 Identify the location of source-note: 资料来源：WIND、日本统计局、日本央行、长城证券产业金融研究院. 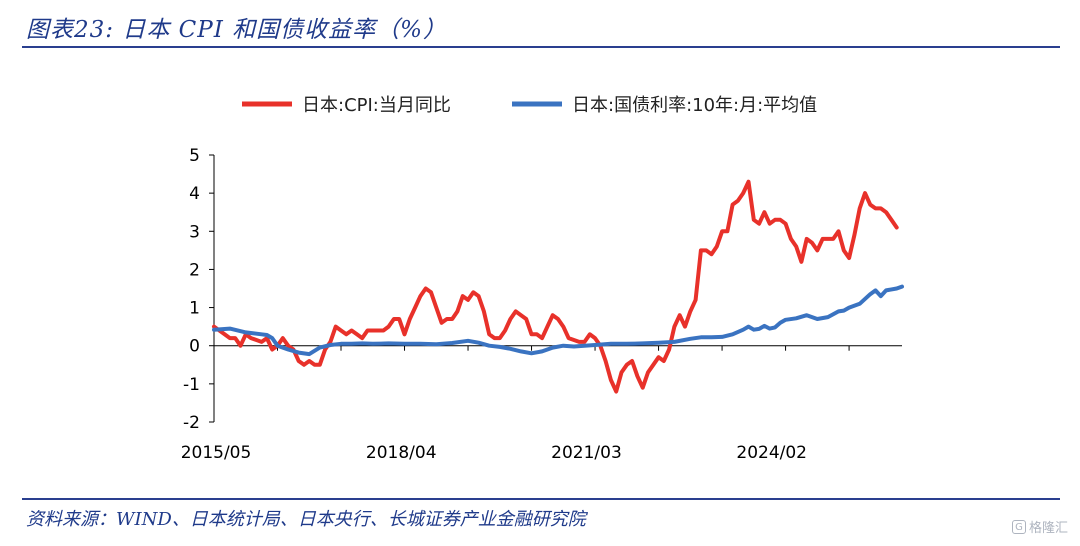
(306, 519).